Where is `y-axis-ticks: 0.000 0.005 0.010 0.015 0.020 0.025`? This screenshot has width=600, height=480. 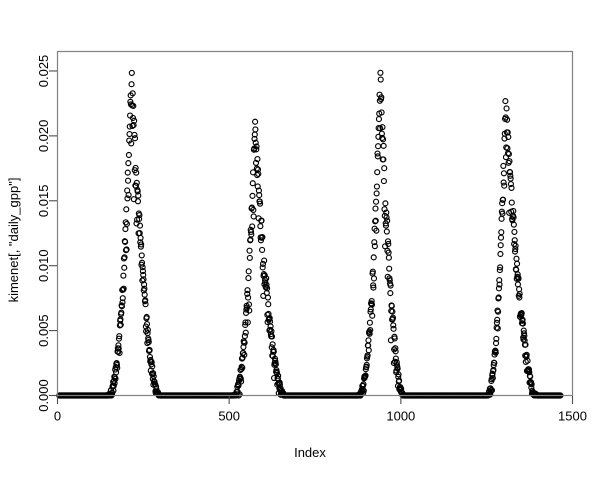 y-axis-ticks: 0.000 0.005 0.010 0.015 0.020 0.025 is located at coordinates (46, 233).